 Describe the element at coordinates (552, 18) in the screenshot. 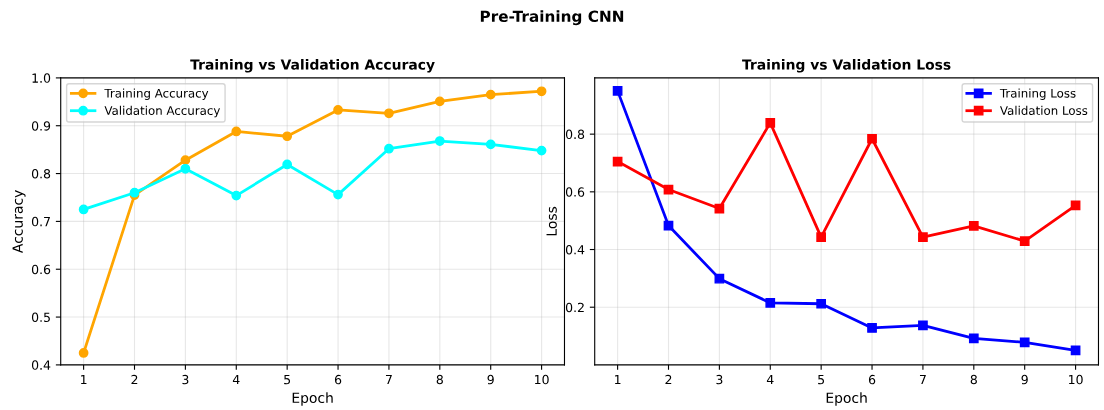

I see `text: Pre-Training CNN` at that location.